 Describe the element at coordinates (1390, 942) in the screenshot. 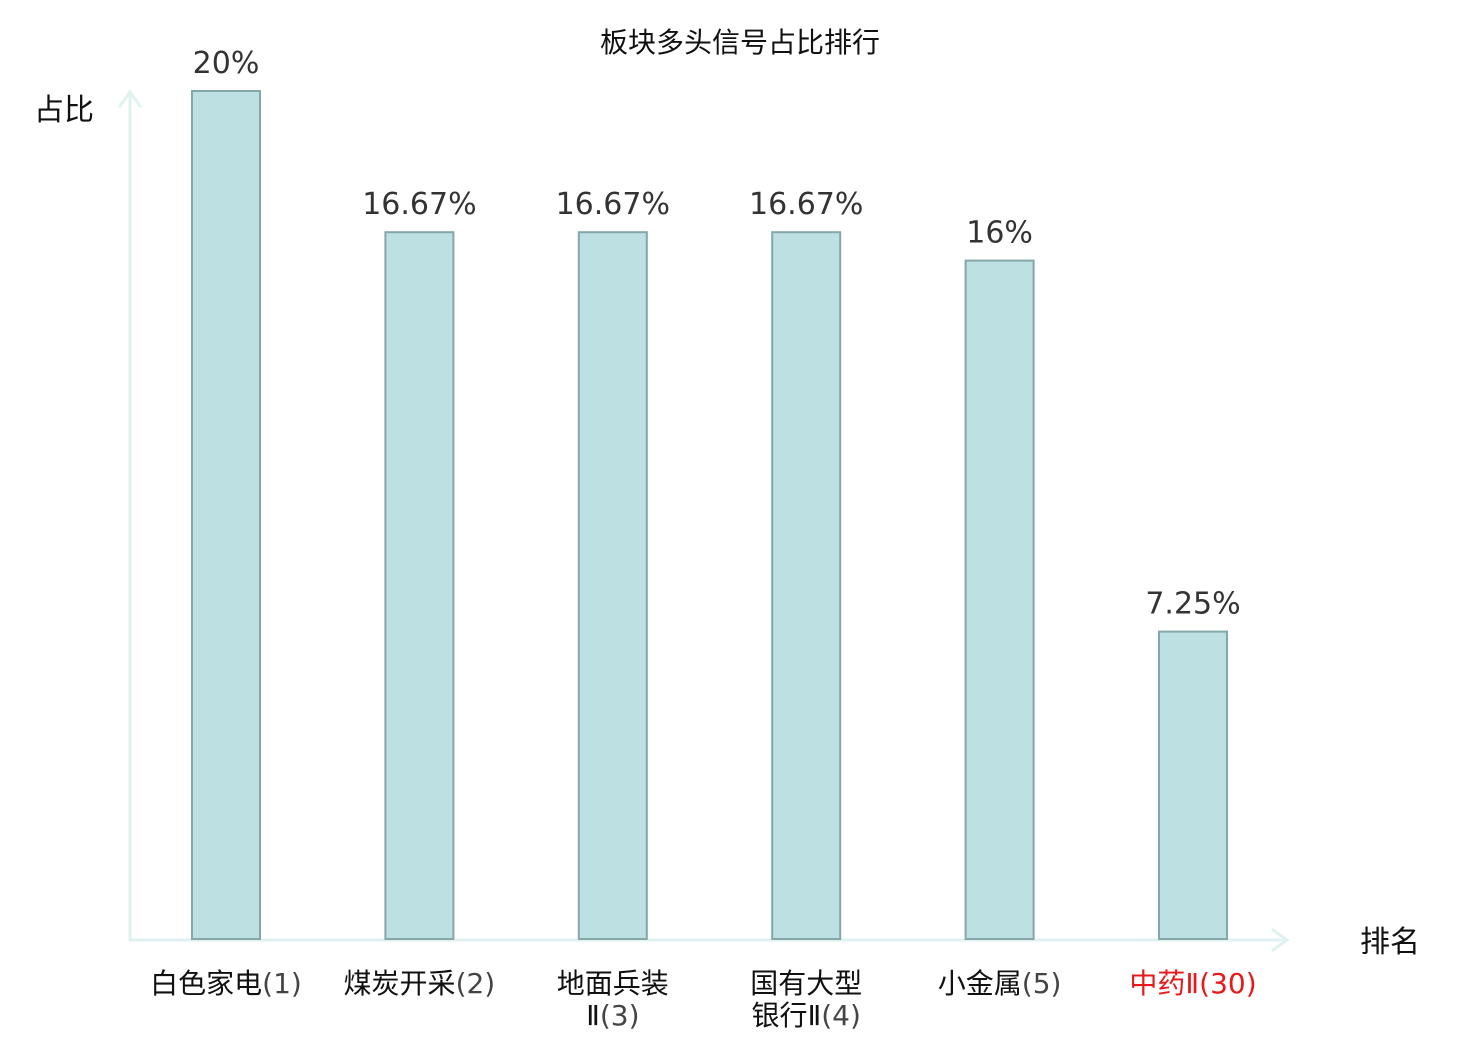

I see `x-axis-label: 排名` at that location.